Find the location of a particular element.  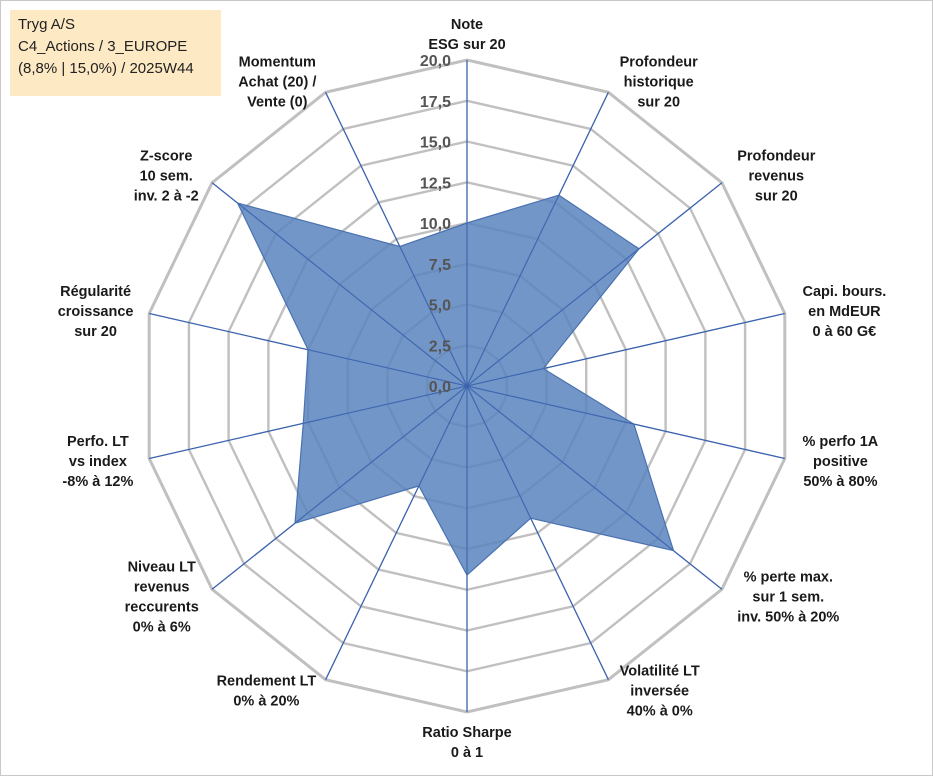

axis-label-line: en MdEUR is located at coordinates (844, 312).